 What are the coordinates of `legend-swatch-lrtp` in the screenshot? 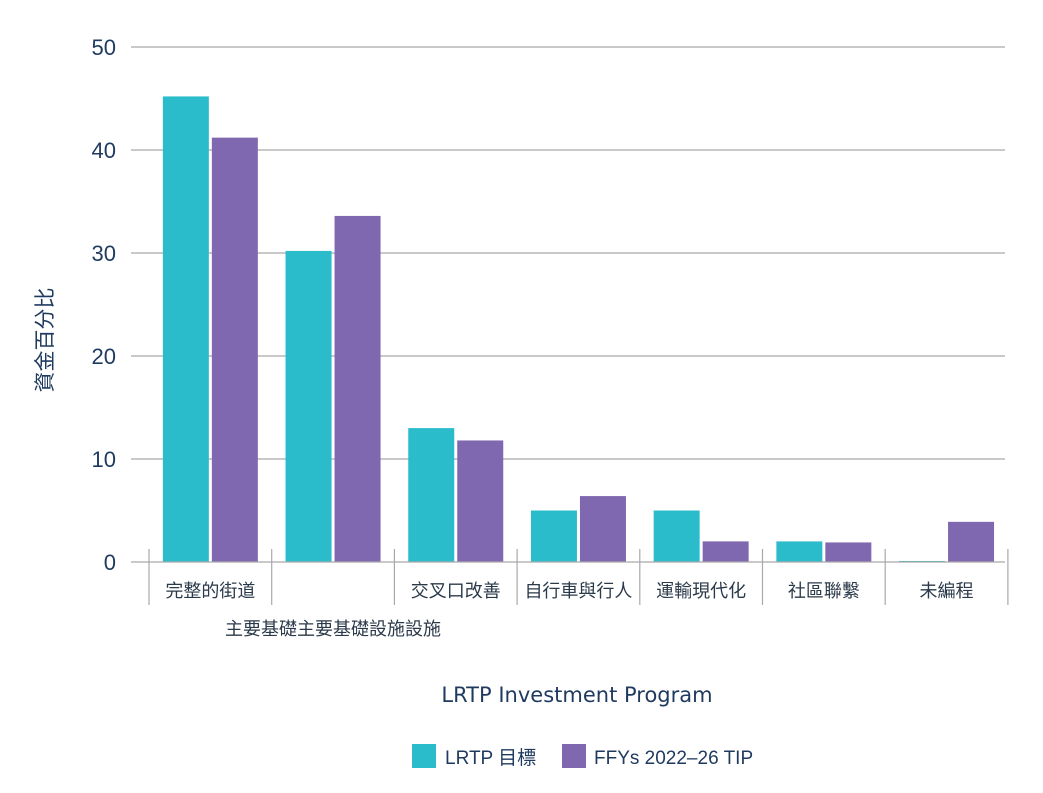 It's located at (424, 756).